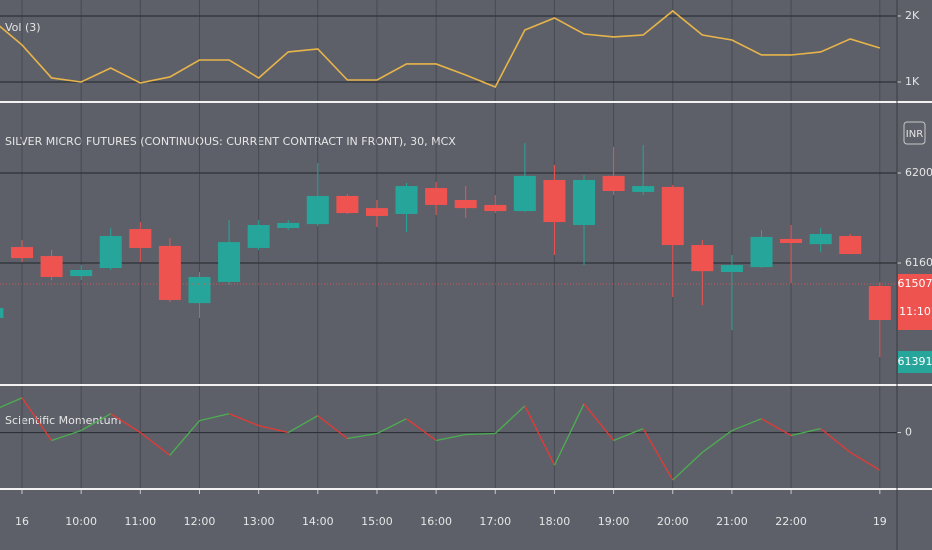  What do you see at coordinates (614, 521) in the screenshot?
I see `x-tick-label: 19:00` at bounding box center [614, 521].